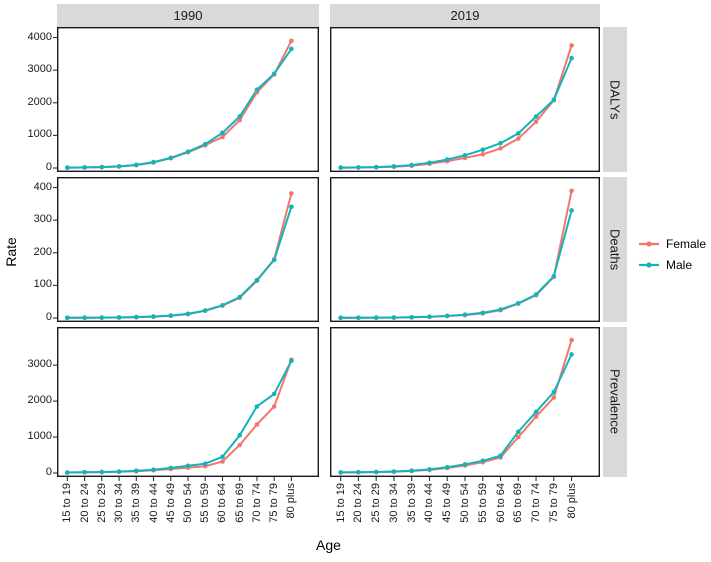 The width and height of the screenshot is (711, 562). I want to click on x-tick-label: 55 to 59, so click(205, 503).